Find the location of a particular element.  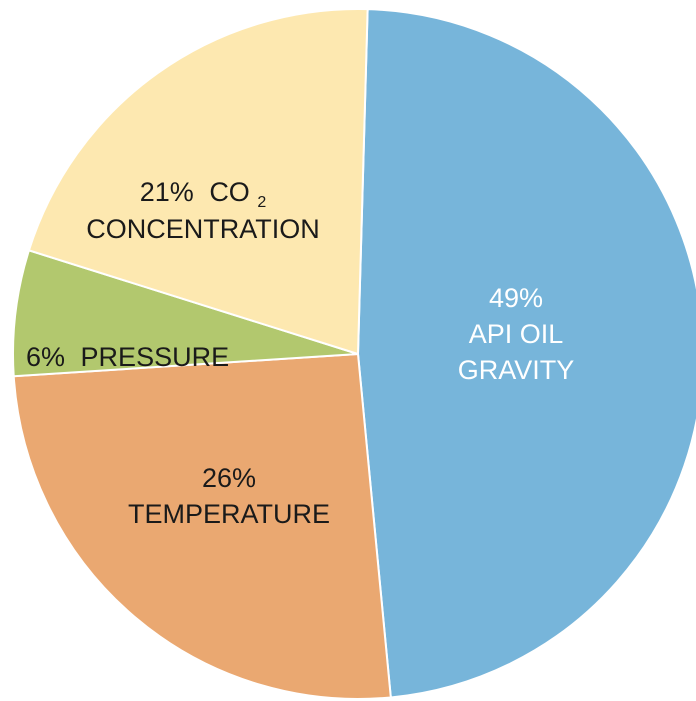

slice-label-api-line1: API OIL is located at coordinates (516, 334).